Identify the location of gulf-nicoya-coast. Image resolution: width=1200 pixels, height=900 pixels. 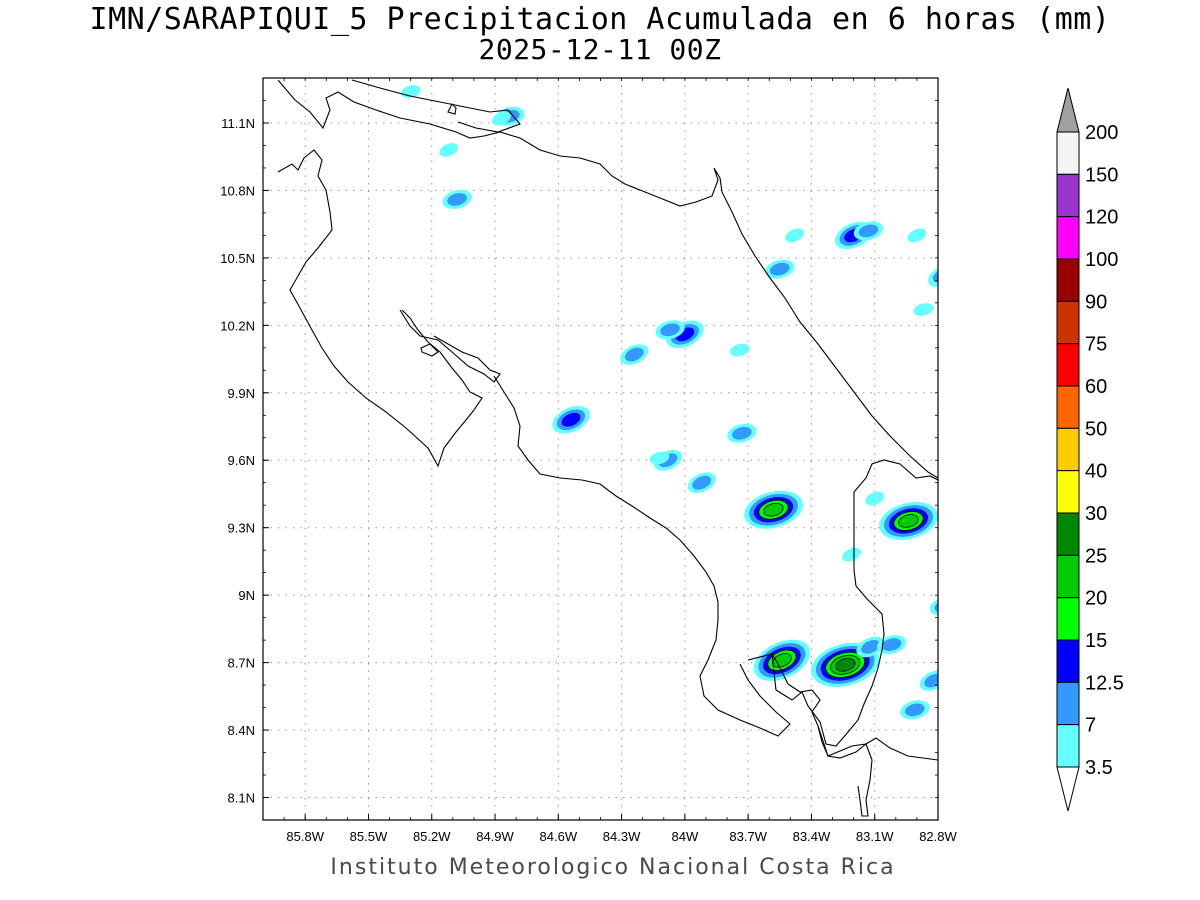
(450, 346).